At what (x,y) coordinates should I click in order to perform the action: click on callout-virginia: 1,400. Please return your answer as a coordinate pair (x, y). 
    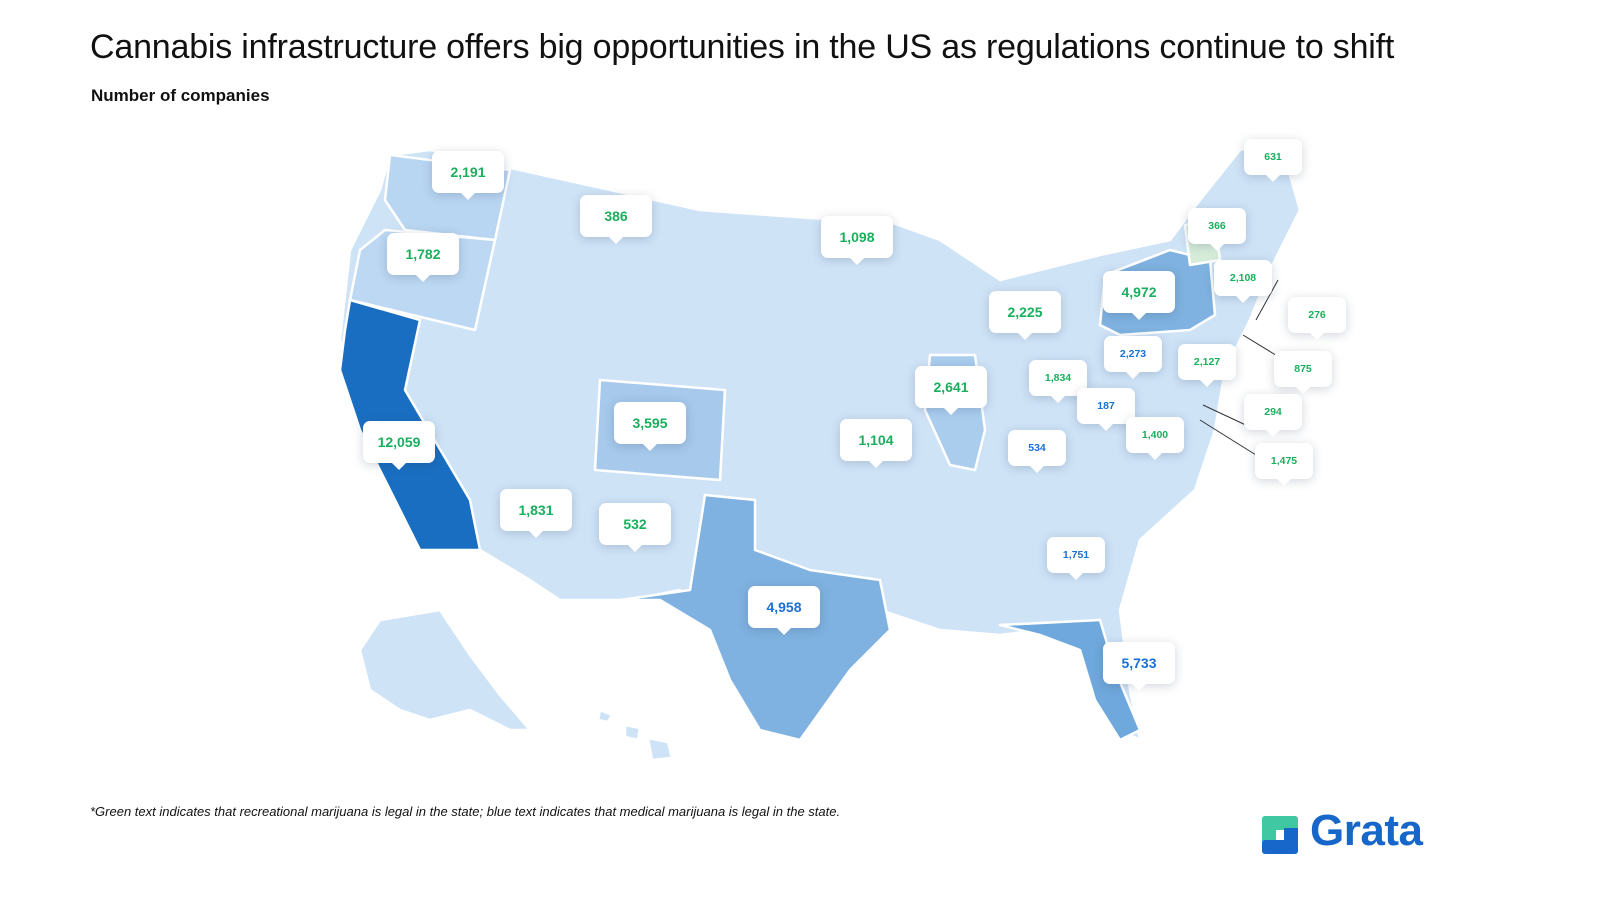
    Looking at the image, I should click on (1155, 438).